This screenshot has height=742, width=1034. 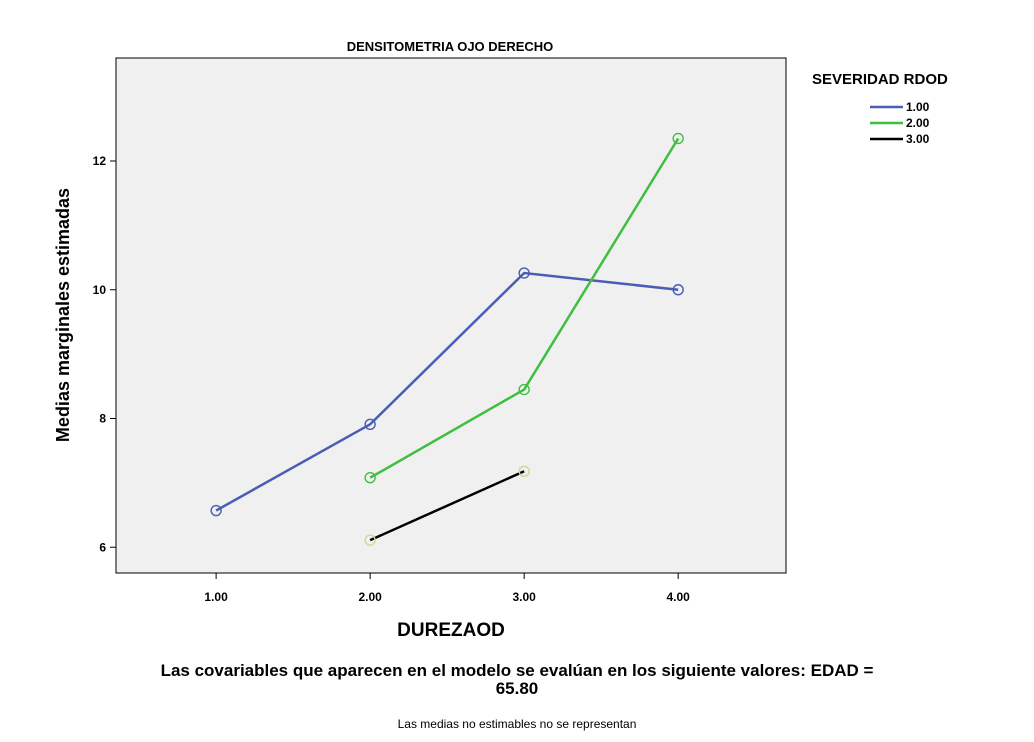 I want to click on series-3-00-line, so click(x=447, y=506).